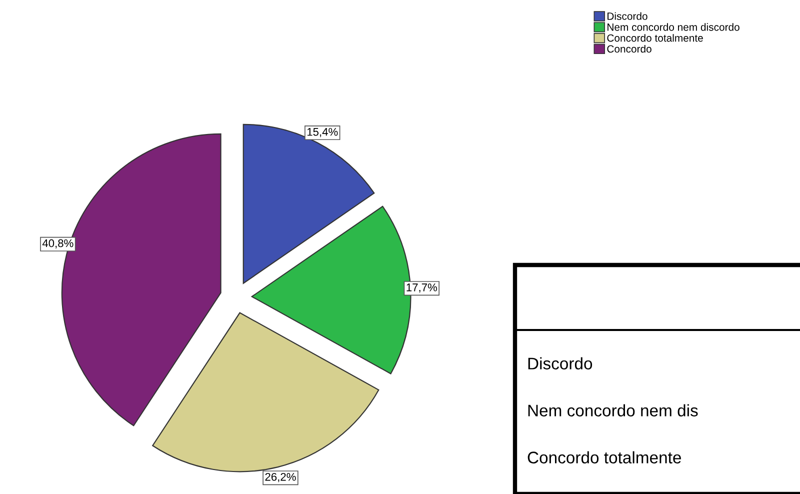 This screenshot has width=800, height=494. Describe the element at coordinates (560, 363) in the screenshot. I see `text: Discordo` at that location.